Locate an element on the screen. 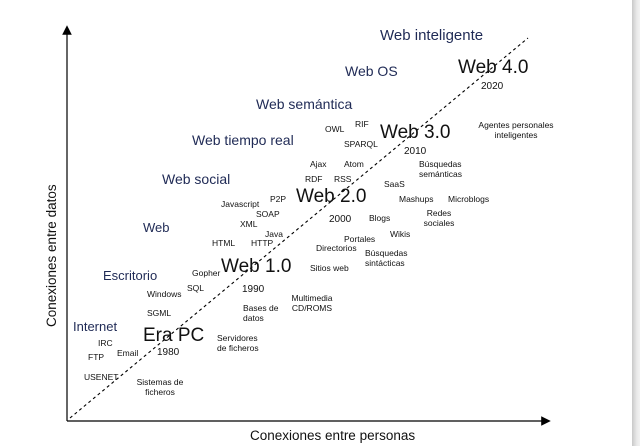  era-label-web-semantica: Web semántica is located at coordinates (304, 104).